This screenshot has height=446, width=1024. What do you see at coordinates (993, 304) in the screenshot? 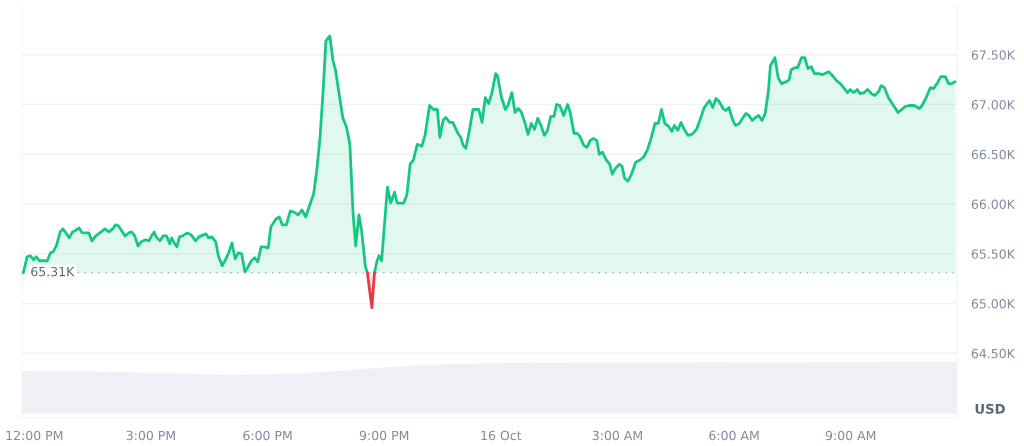
I see `y-tick-label: 65.00K` at bounding box center [993, 304].